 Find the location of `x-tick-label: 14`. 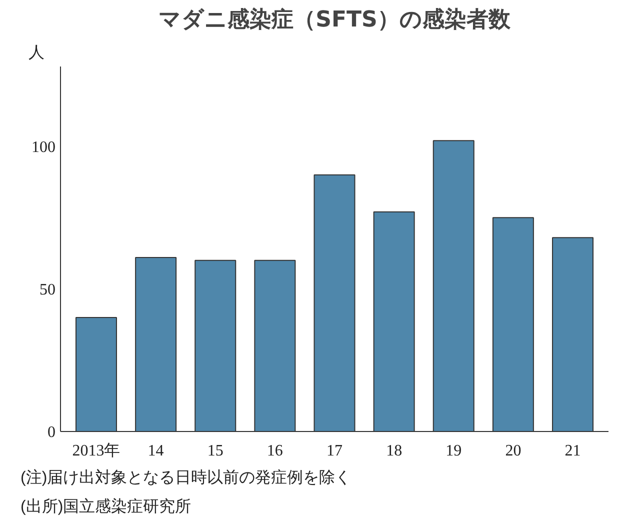

x-tick-label: 14 is located at coordinates (156, 451).